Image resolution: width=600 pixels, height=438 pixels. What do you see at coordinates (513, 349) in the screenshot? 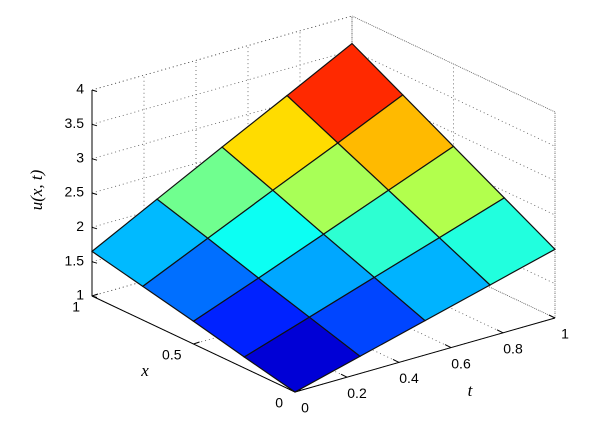
I see `t-tick-label: 0.8` at bounding box center [513, 349].